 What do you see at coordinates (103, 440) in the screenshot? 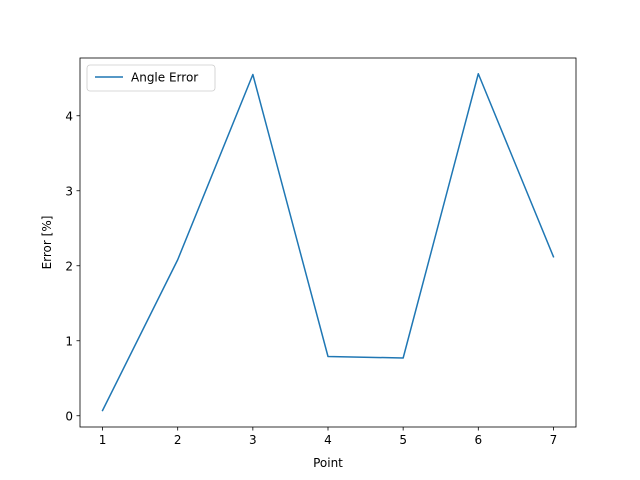
I see `x-tick-label: 1` at bounding box center [103, 440].